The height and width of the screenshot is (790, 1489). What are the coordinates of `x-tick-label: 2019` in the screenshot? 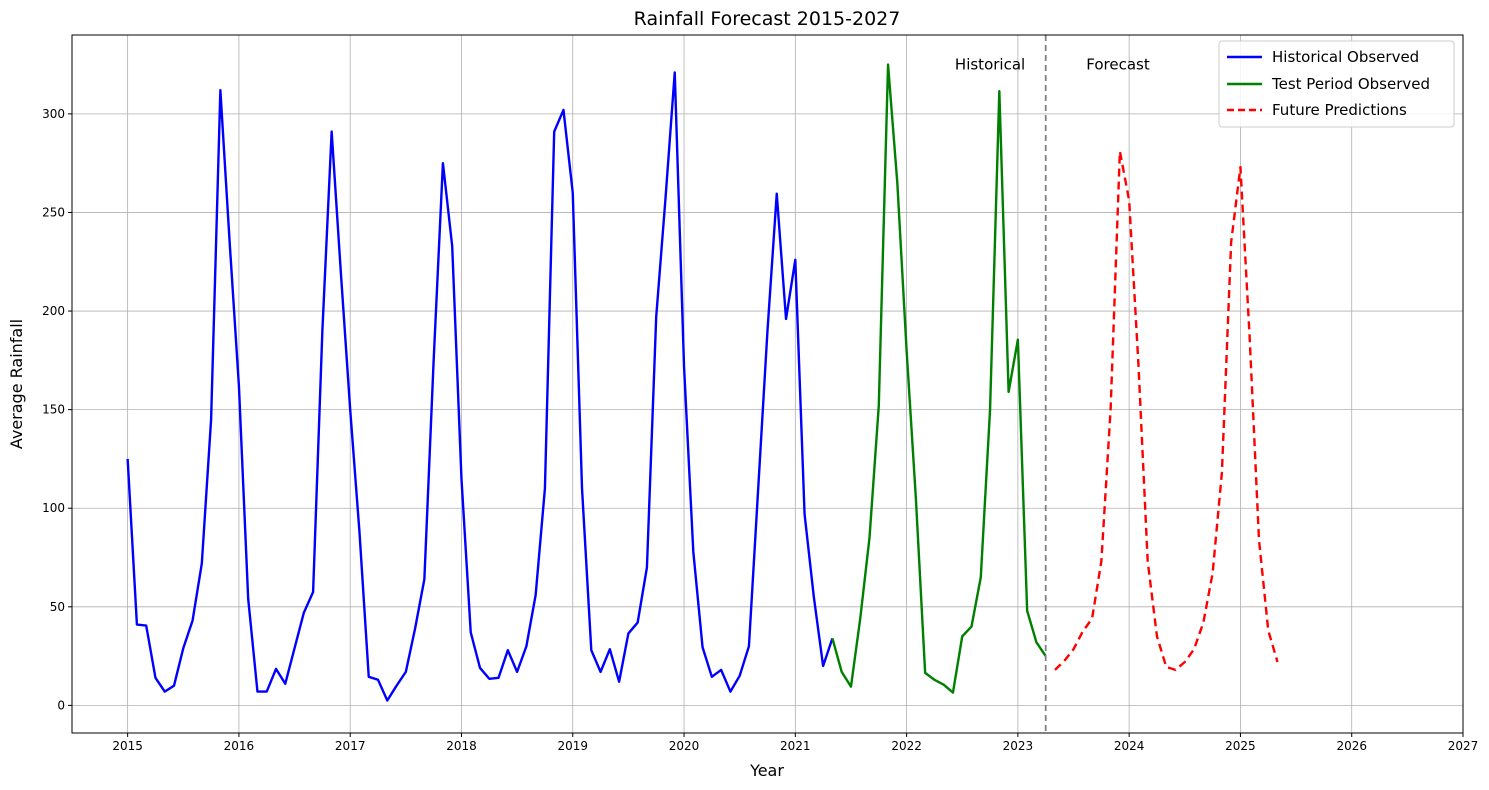 It's located at (572, 746).